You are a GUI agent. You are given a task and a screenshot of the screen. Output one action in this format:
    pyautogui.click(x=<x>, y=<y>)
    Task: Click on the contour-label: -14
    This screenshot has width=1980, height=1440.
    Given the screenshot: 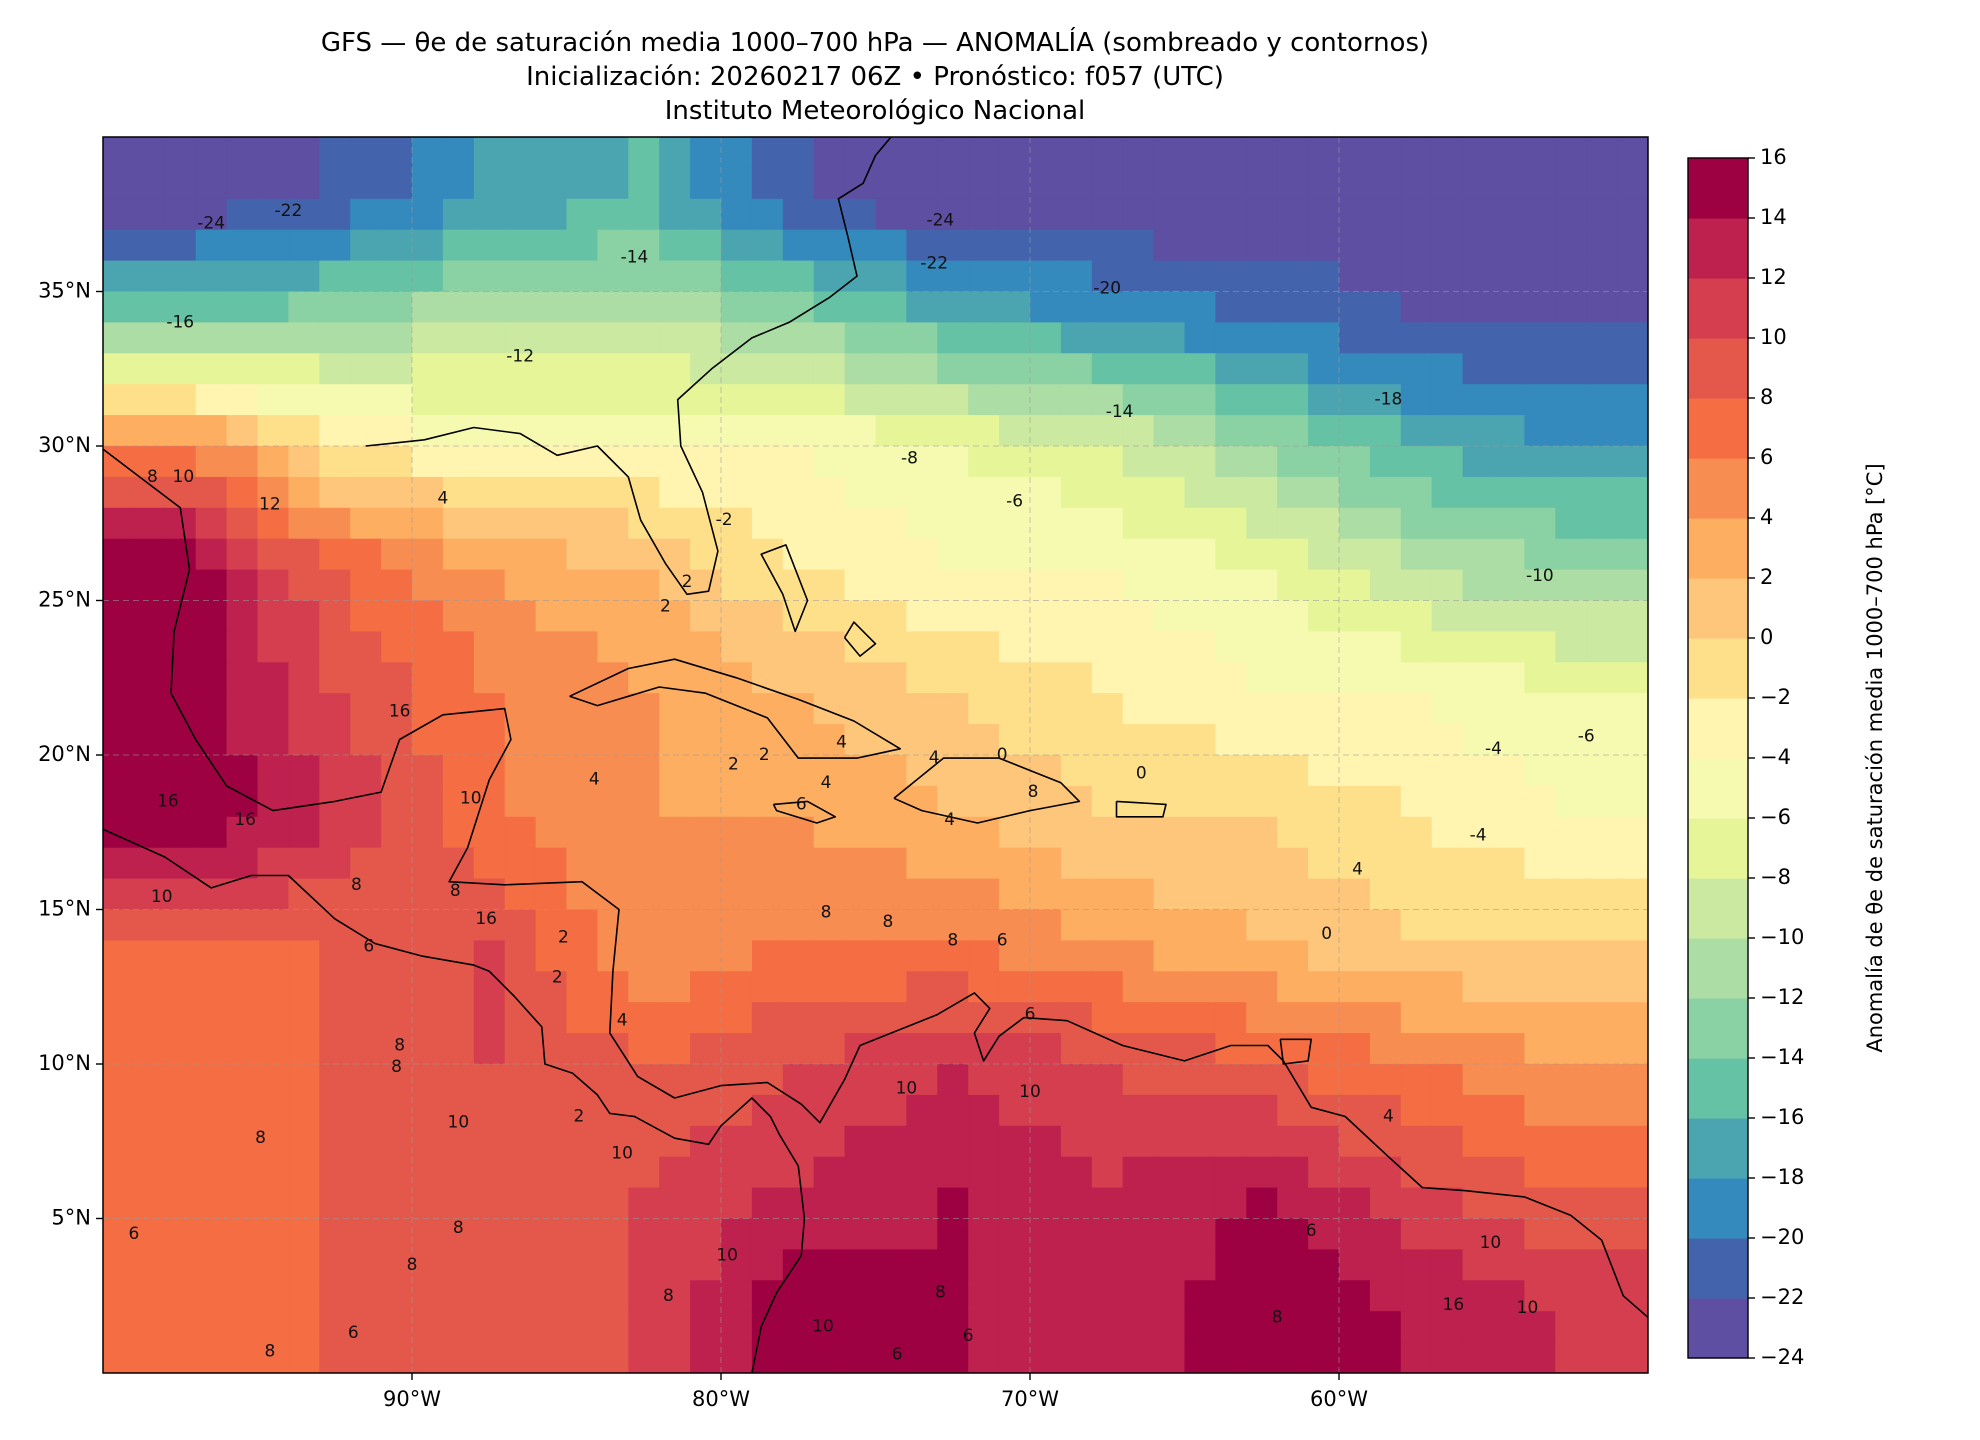 What is the action you would take?
    pyautogui.click(x=635, y=258)
    